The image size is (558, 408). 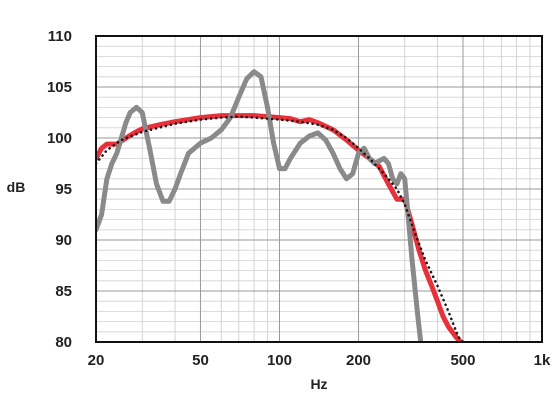 What do you see at coordinates (59, 87) in the screenshot?
I see `y-tick-label: 105` at bounding box center [59, 87].